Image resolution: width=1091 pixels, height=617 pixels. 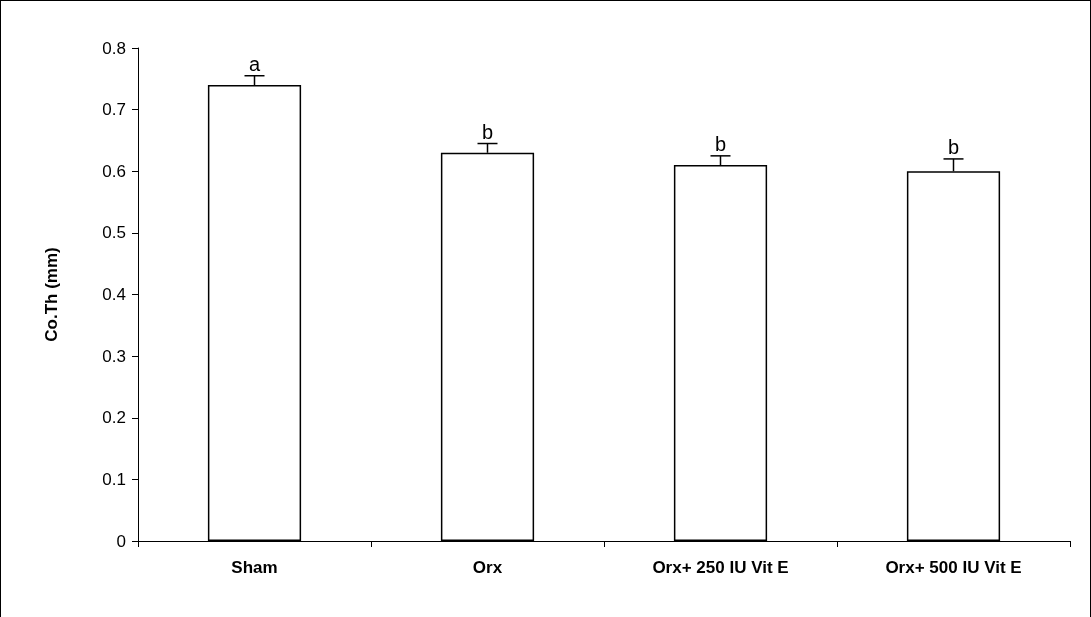 I want to click on x-tick-label: Orx+ 500 IU Vit E, so click(x=953, y=567).